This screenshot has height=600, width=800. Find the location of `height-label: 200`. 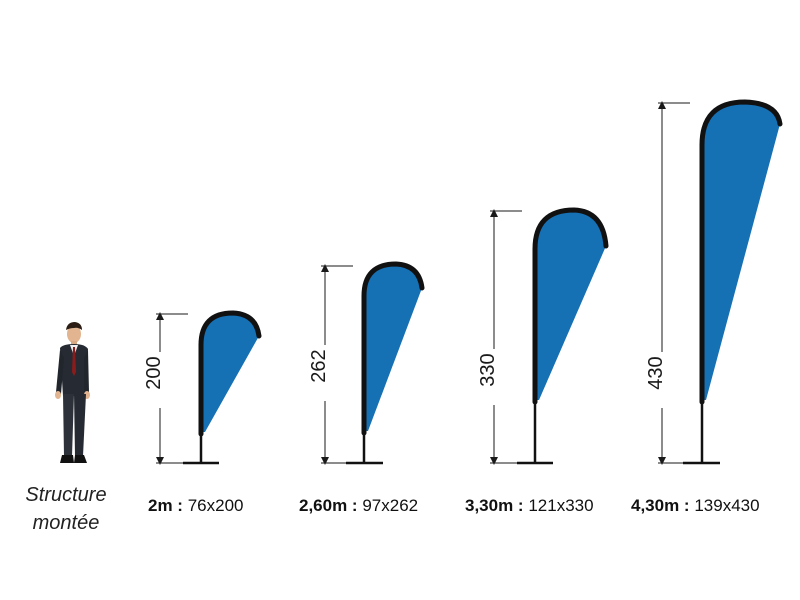

height-label: 200 is located at coordinates (154, 372).